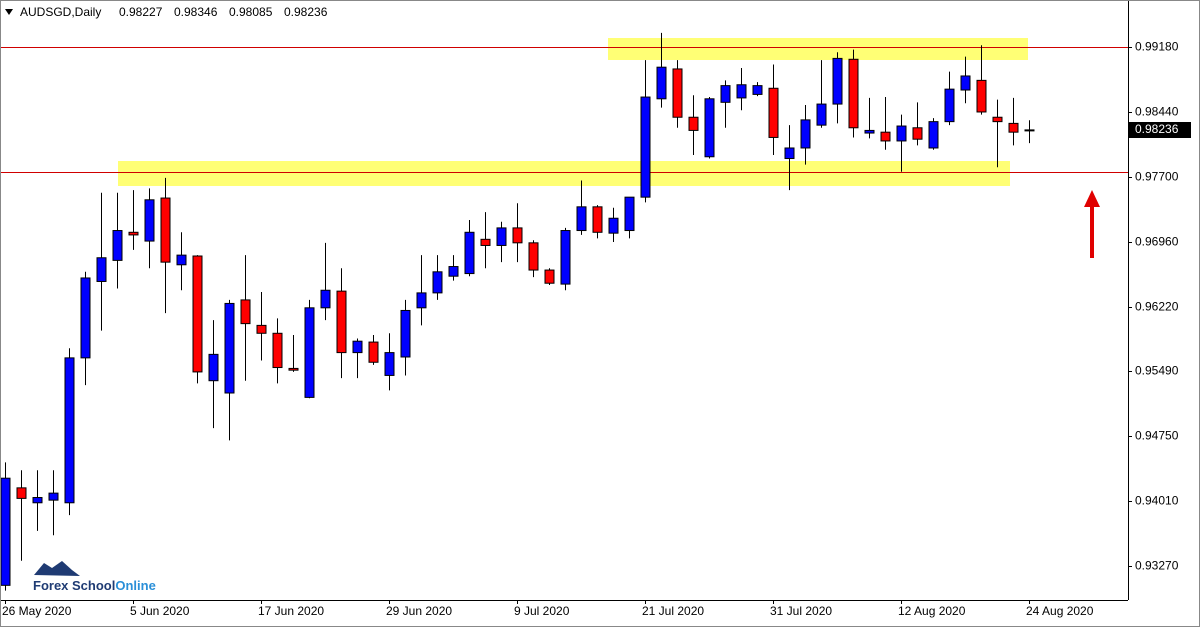  I want to click on x-tick-label: 12 Aug 2020, so click(932, 611).